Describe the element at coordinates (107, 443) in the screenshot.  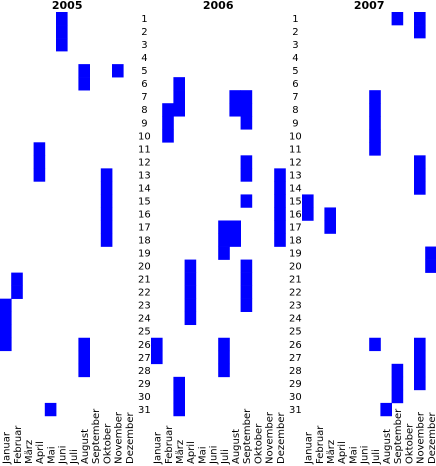
I see `month-label: Oktober` at that location.